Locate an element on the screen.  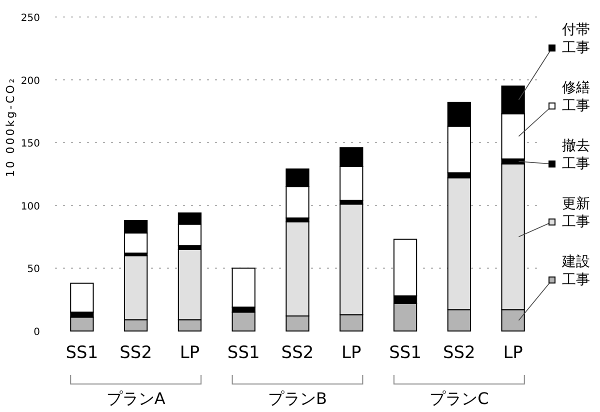
annotation: プランB is located at coordinates (297, 398).